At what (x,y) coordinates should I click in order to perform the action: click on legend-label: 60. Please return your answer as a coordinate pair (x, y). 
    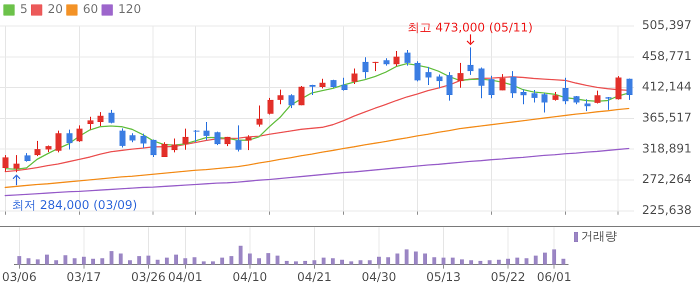
    Looking at the image, I should click on (90, 9).